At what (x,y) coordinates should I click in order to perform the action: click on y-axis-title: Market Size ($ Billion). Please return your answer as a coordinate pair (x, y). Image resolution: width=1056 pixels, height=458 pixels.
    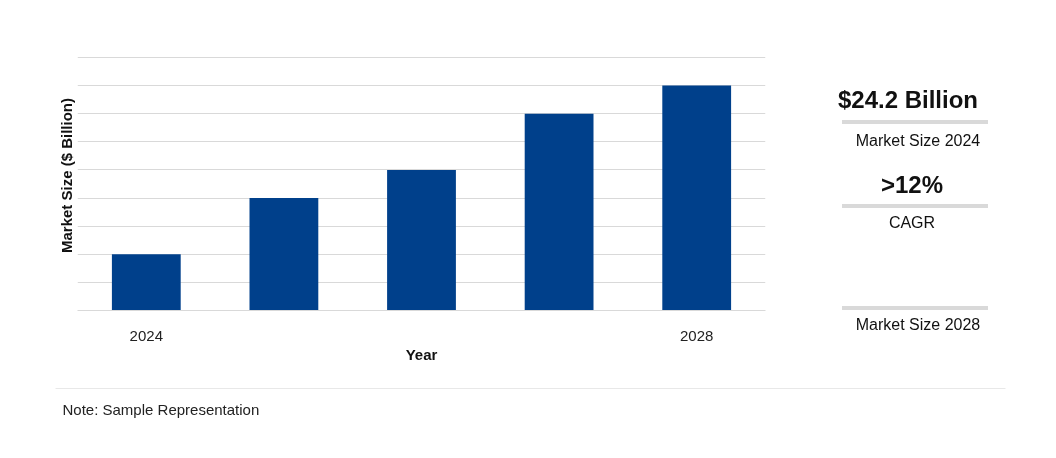
    Looking at the image, I should click on (66, 175).